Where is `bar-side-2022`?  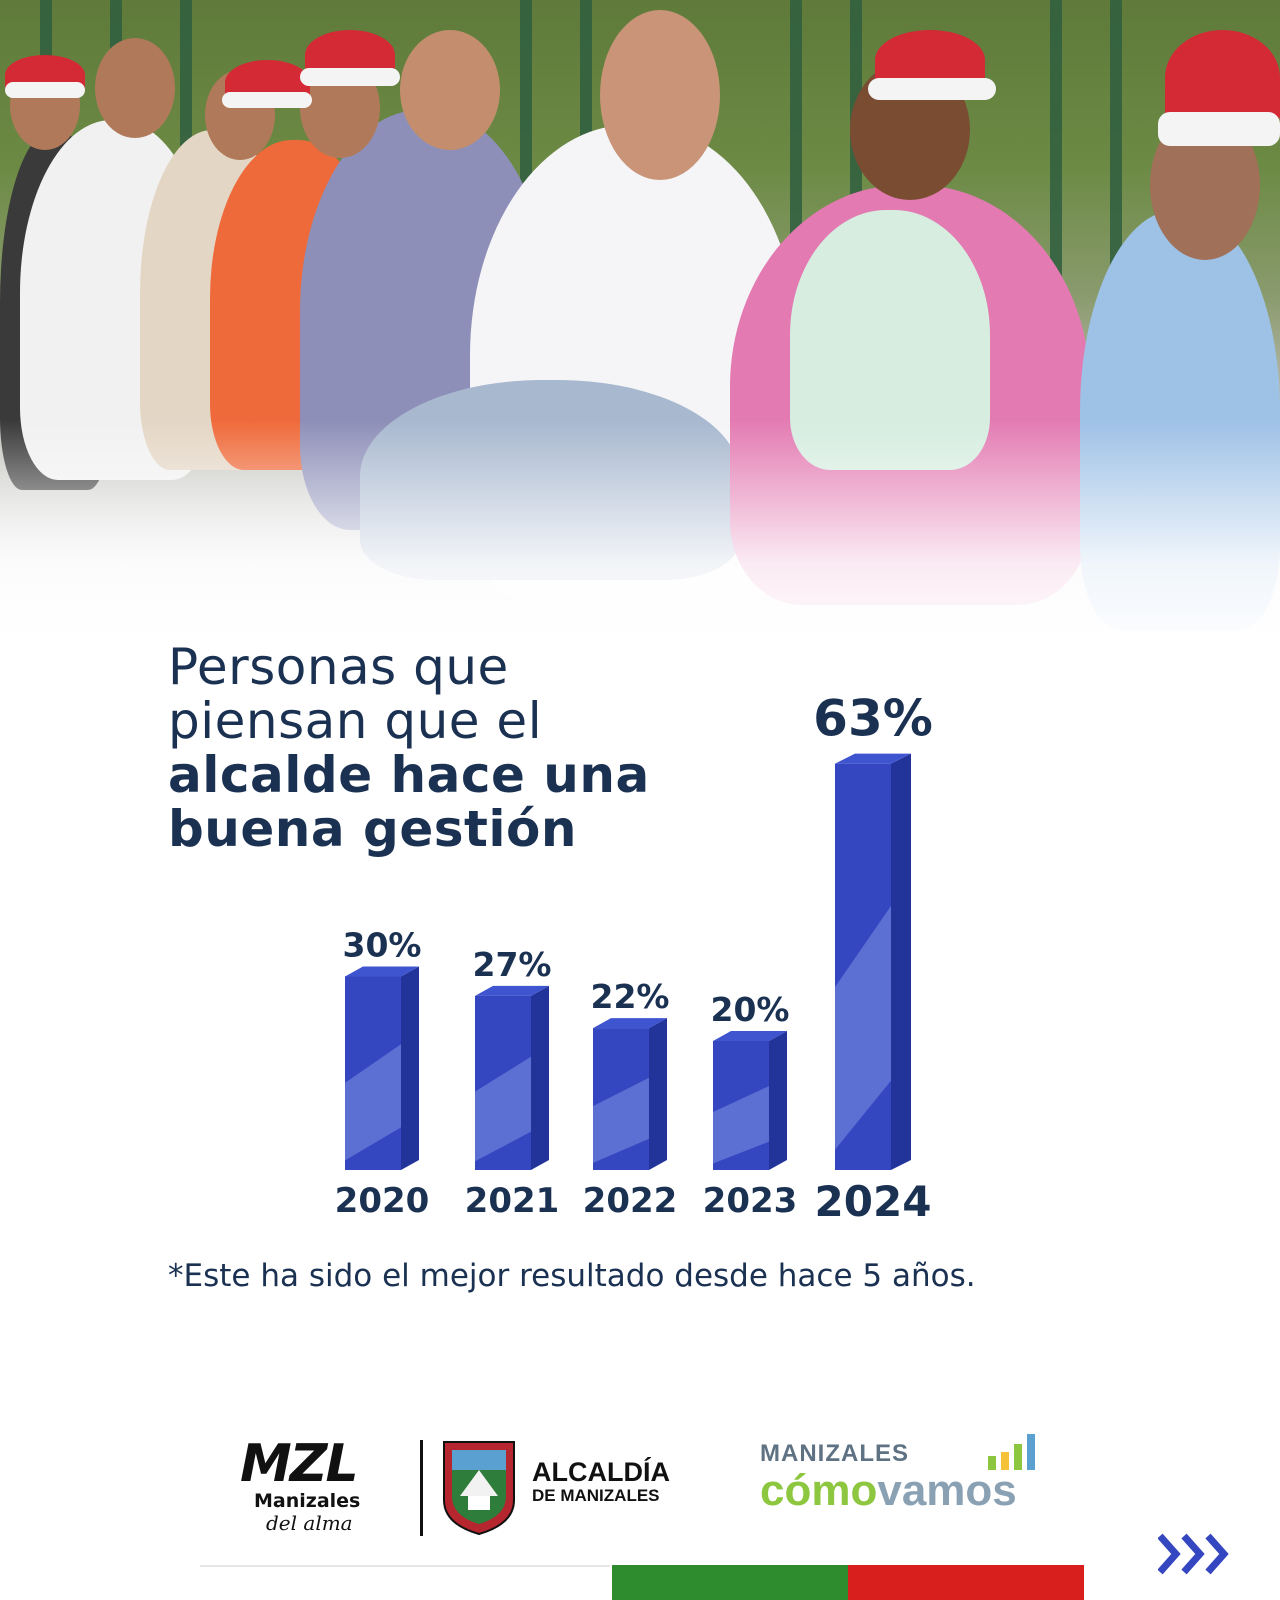 bar-side-2022 is located at coordinates (658, 1094).